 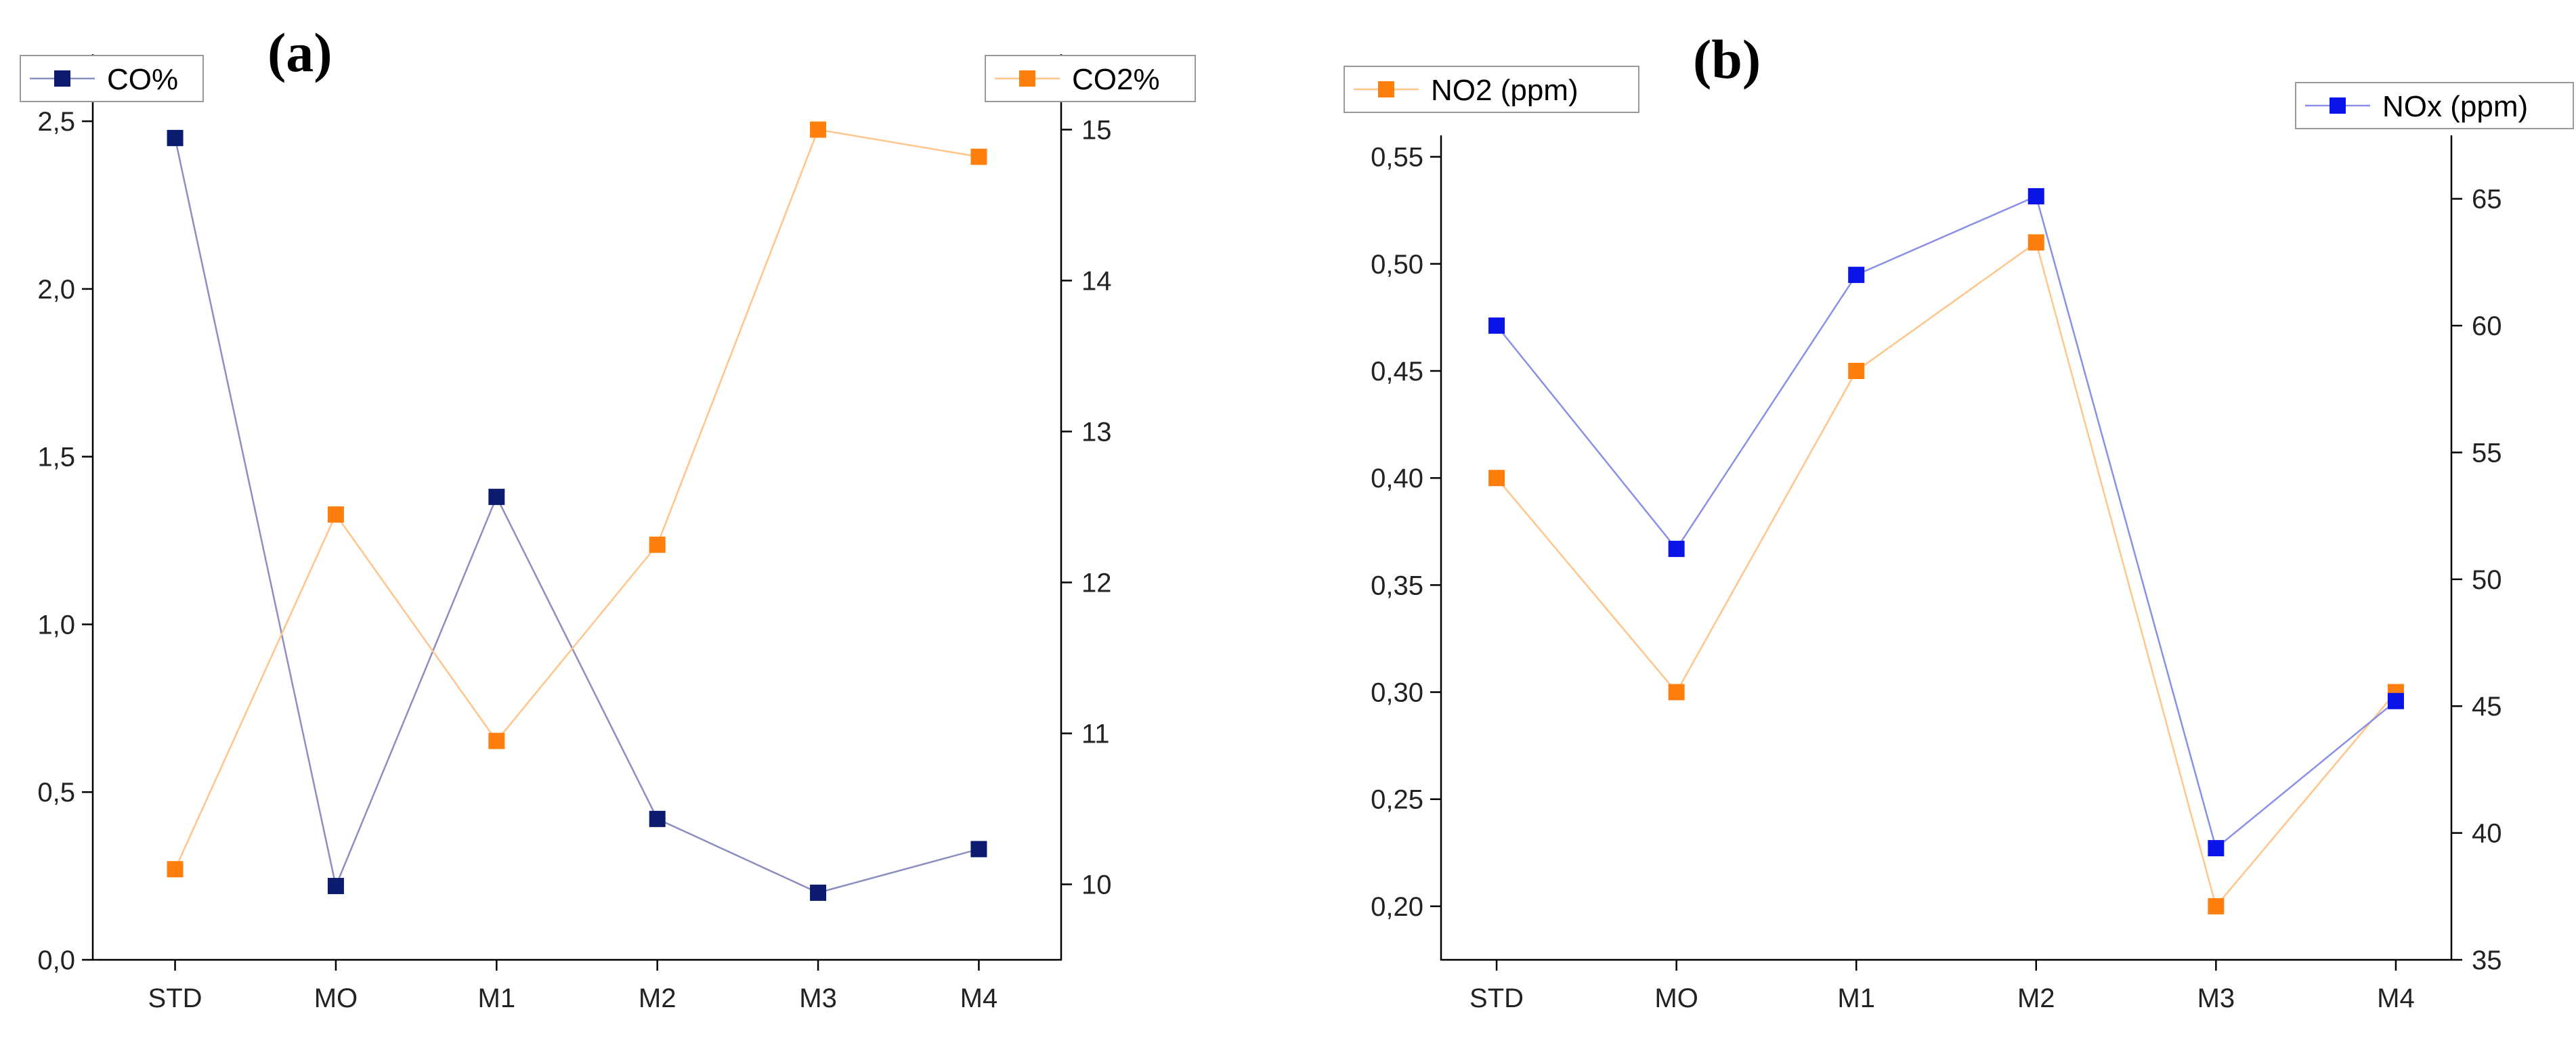 What do you see at coordinates (2487, 453) in the screenshot?
I see `y-right-tick-label: 55` at bounding box center [2487, 453].